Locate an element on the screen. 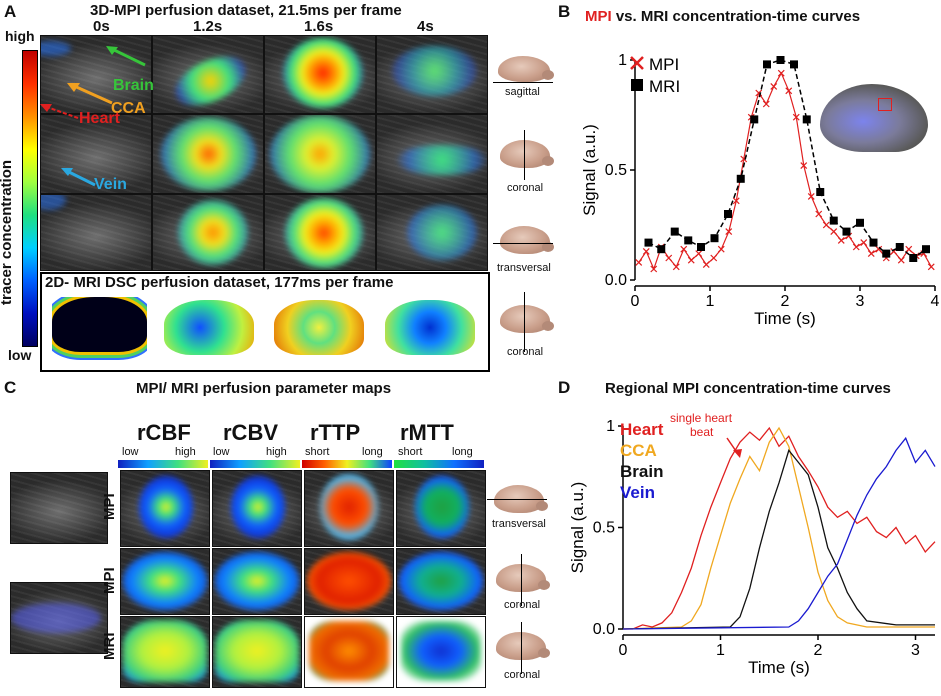  rcbf-scale-high: high is located at coordinates (185, 452).